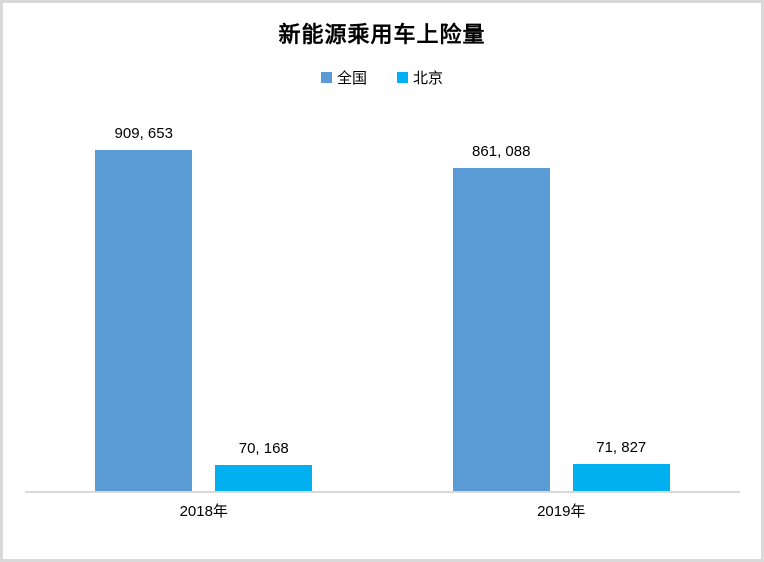 The image size is (764, 562). Describe the element at coordinates (621, 477) in the screenshot. I see `bar-beijing-2019` at that location.